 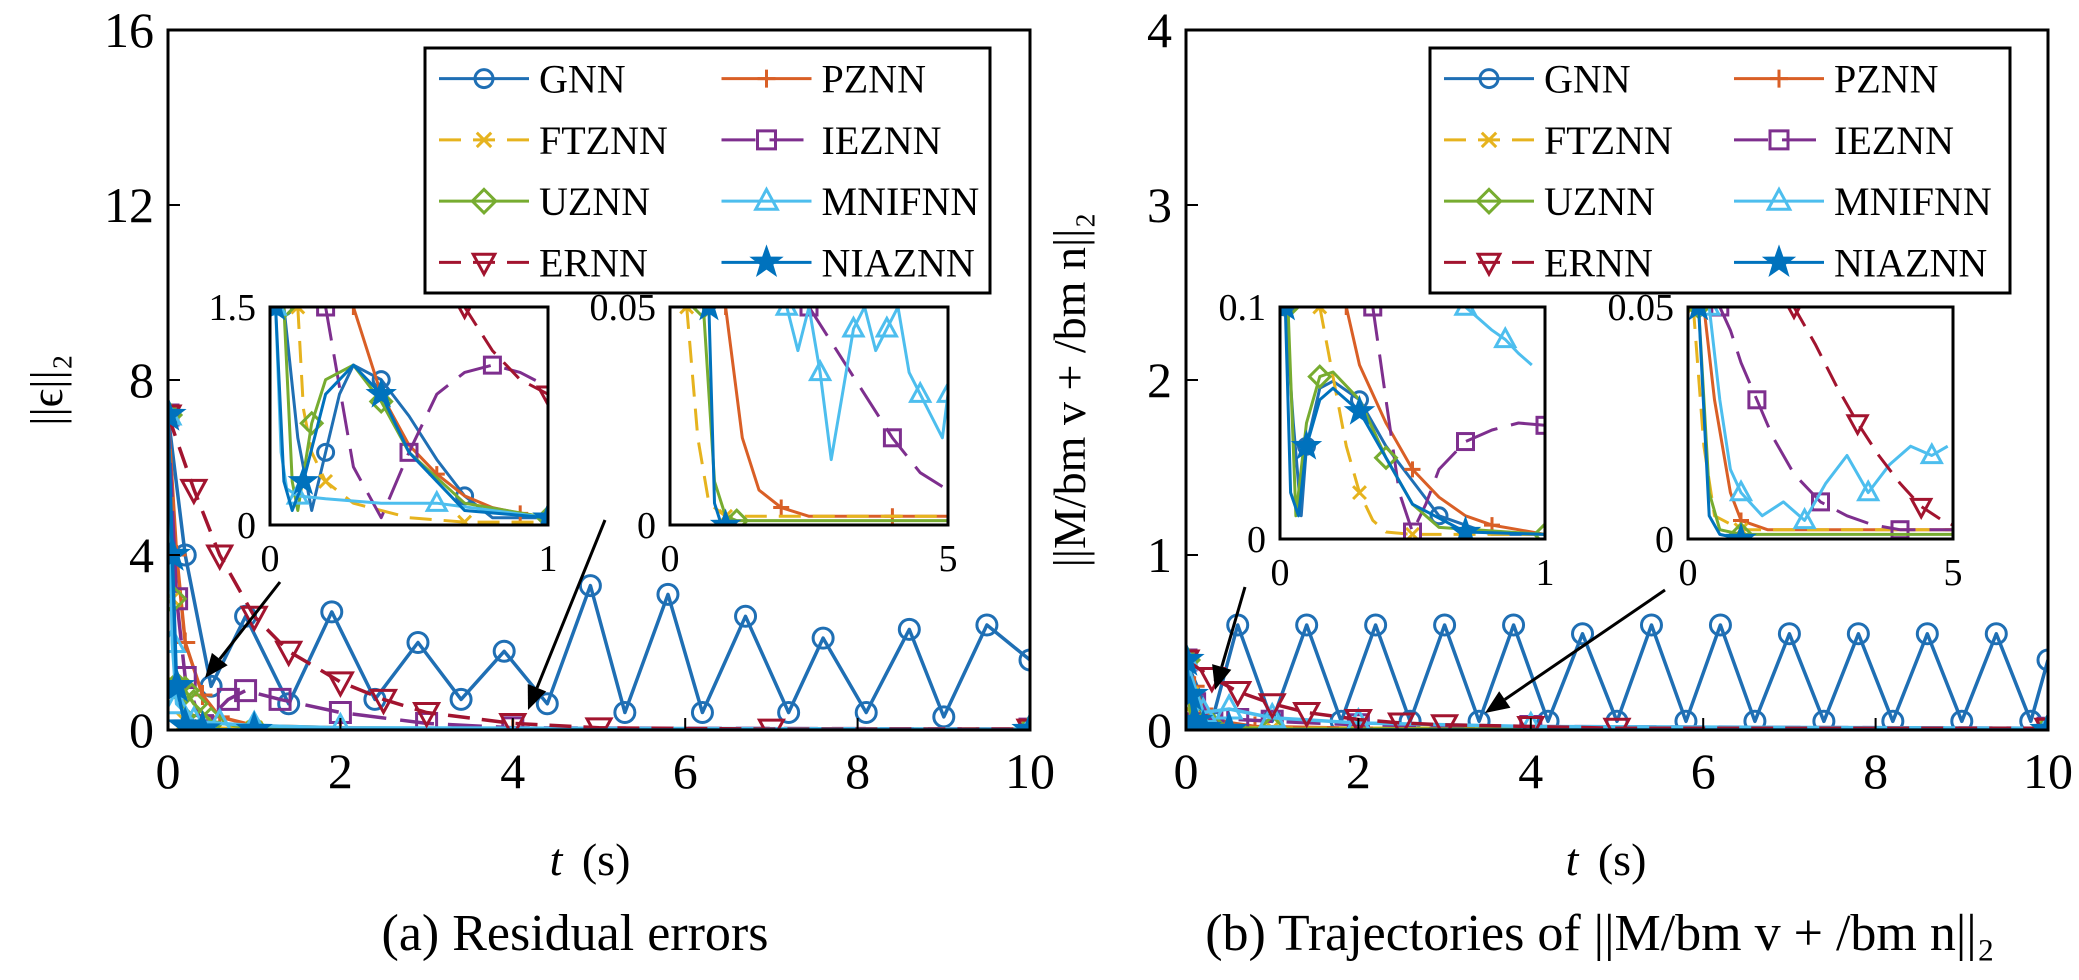 I want to click on panel-b-legend-item-mnifnn: MNIFNN, so click(x=1863, y=201).